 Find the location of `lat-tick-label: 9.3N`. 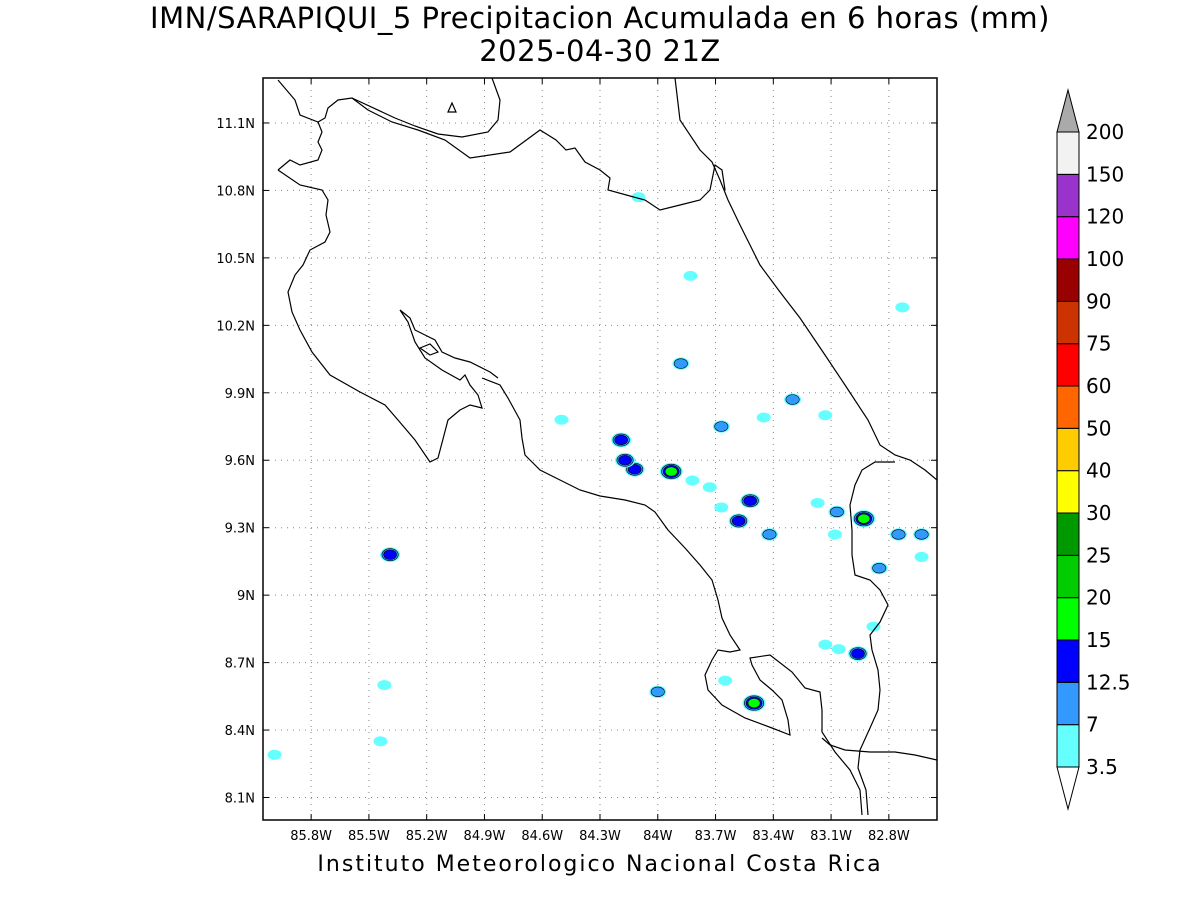

lat-tick-label: 9.3N is located at coordinates (240, 529).